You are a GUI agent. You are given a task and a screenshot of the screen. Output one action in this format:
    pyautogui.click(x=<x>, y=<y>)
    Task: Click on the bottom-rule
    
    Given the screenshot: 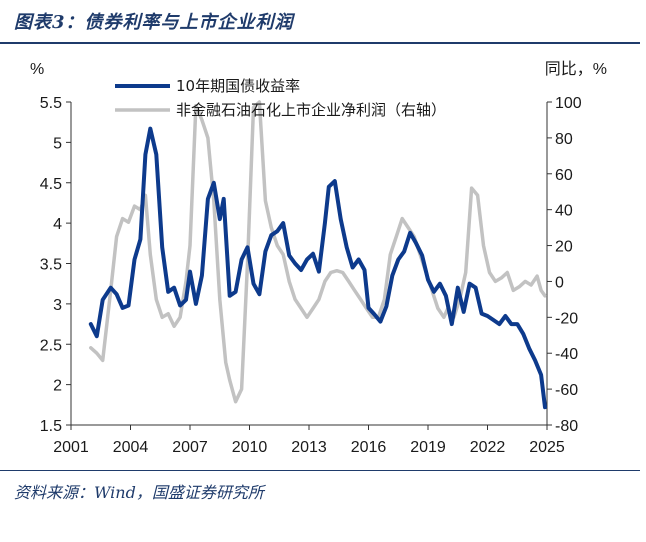 What is the action you would take?
    pyautogui.click(x=320, y=470)
    